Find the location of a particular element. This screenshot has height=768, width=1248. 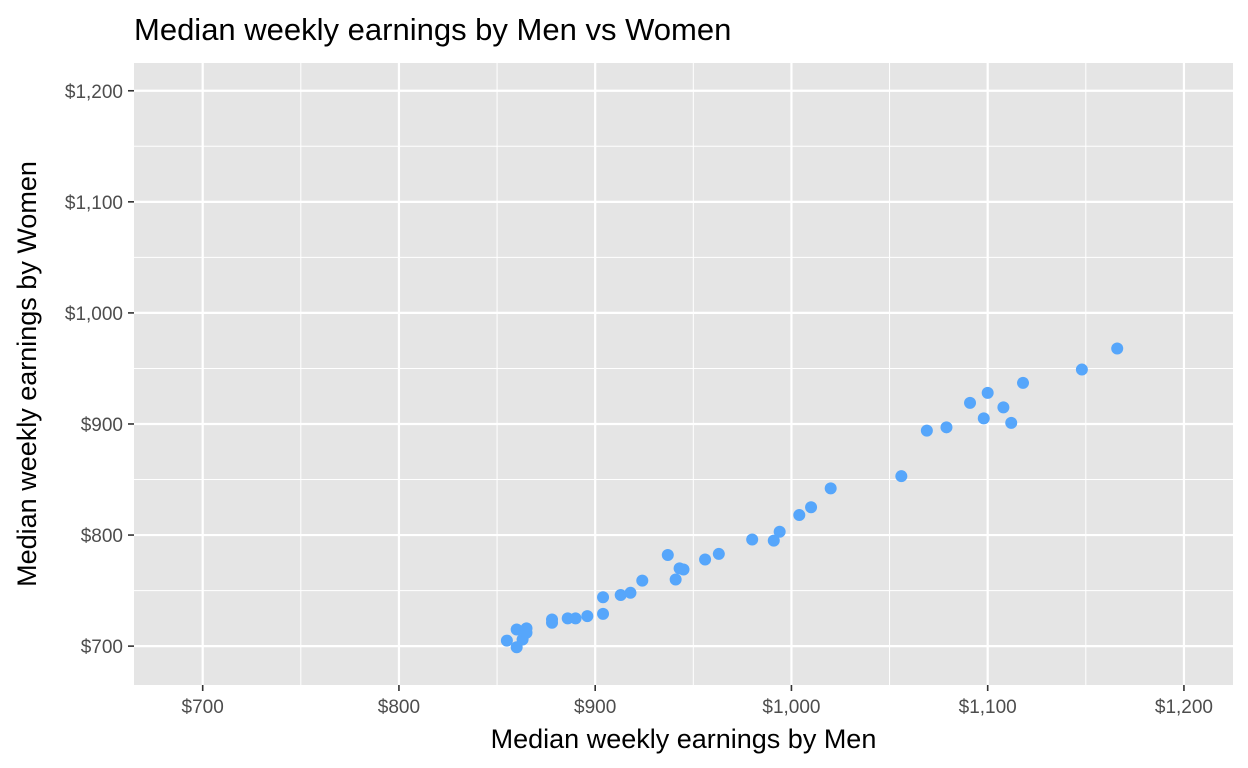

x-tick-label-5: $1,200 is located at coordinates (1184, 707).